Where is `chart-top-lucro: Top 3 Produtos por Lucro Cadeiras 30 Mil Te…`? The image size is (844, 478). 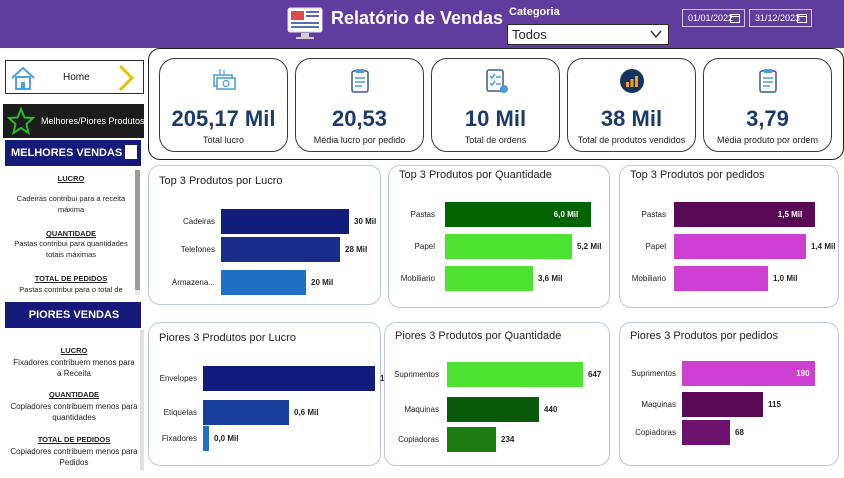 chart-top-lucro: Top 3 Produtos por Lucro Cadeiras 30 Mil Te… is located at coordinates (264, 235).